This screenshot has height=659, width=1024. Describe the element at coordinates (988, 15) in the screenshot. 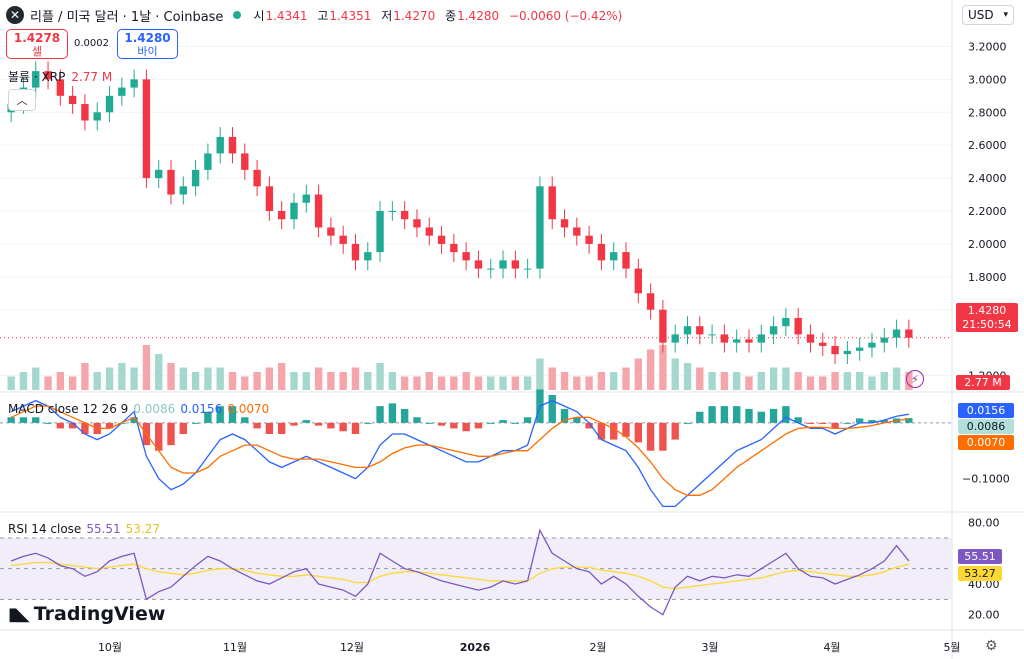

I see `currency-select: USD ▾` at that location.